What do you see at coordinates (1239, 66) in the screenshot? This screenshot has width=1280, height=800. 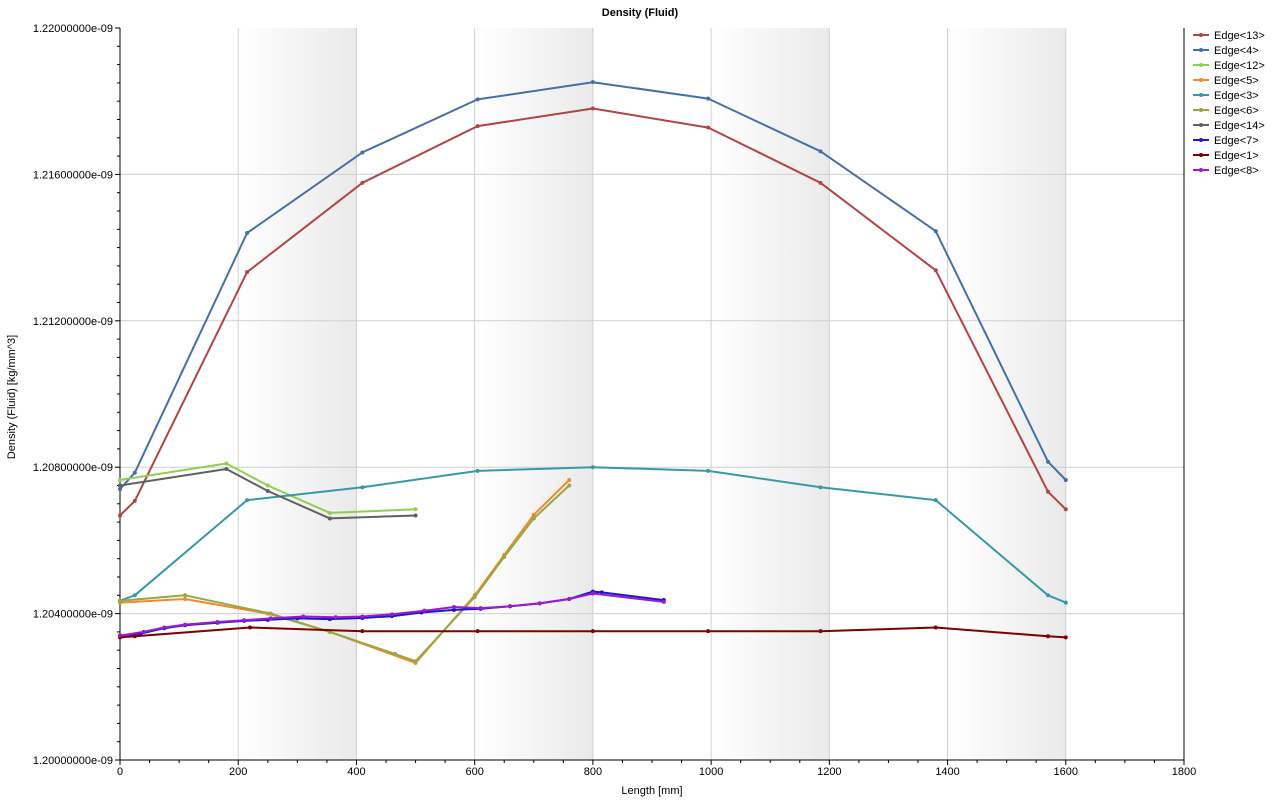 I see `legend-label: Edge<12>` at bounding box center [1239, 66].